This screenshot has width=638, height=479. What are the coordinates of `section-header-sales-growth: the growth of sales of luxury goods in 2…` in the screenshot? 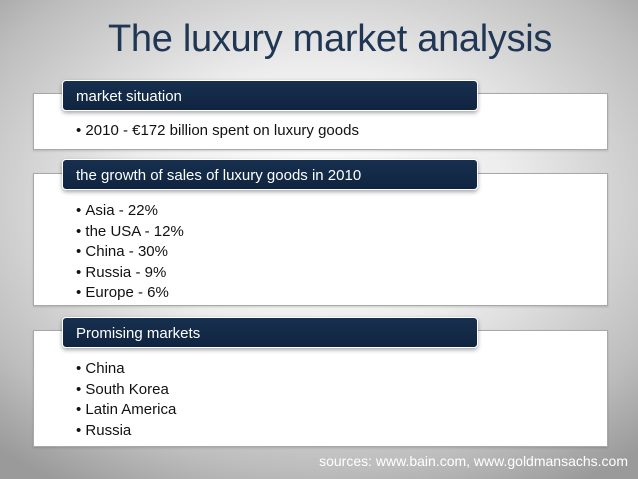 It's located at (270, 174).